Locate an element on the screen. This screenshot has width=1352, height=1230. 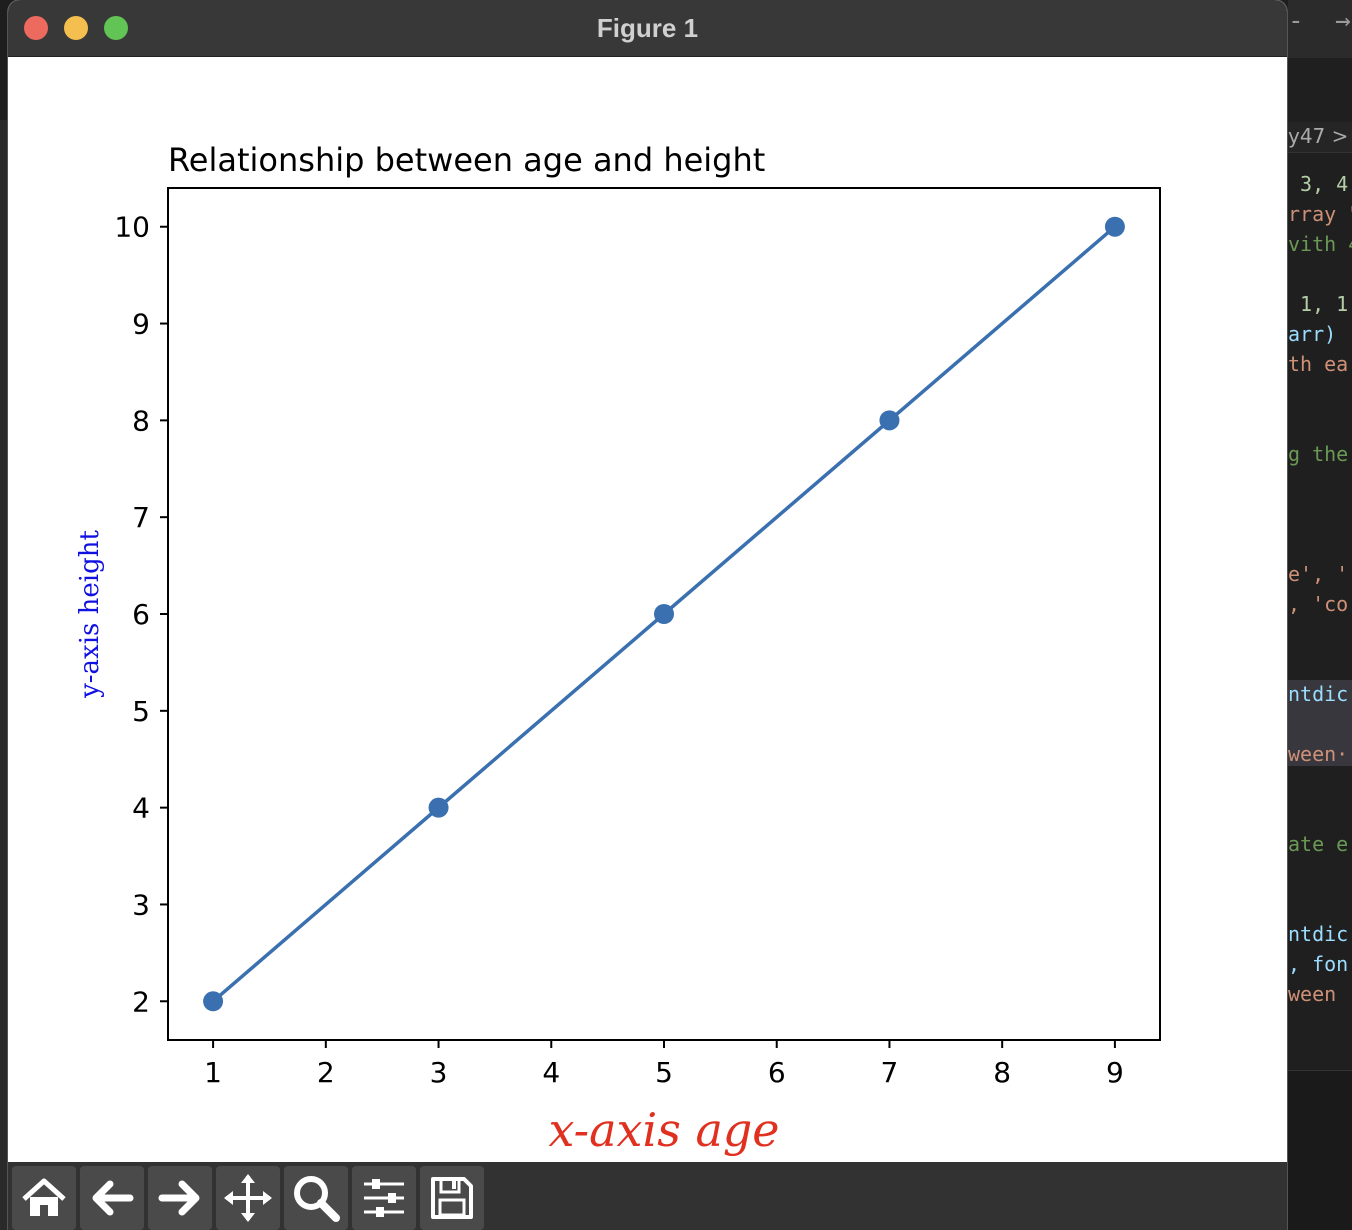
x-tick-label: 4 is located at coordinates (551, 1072).